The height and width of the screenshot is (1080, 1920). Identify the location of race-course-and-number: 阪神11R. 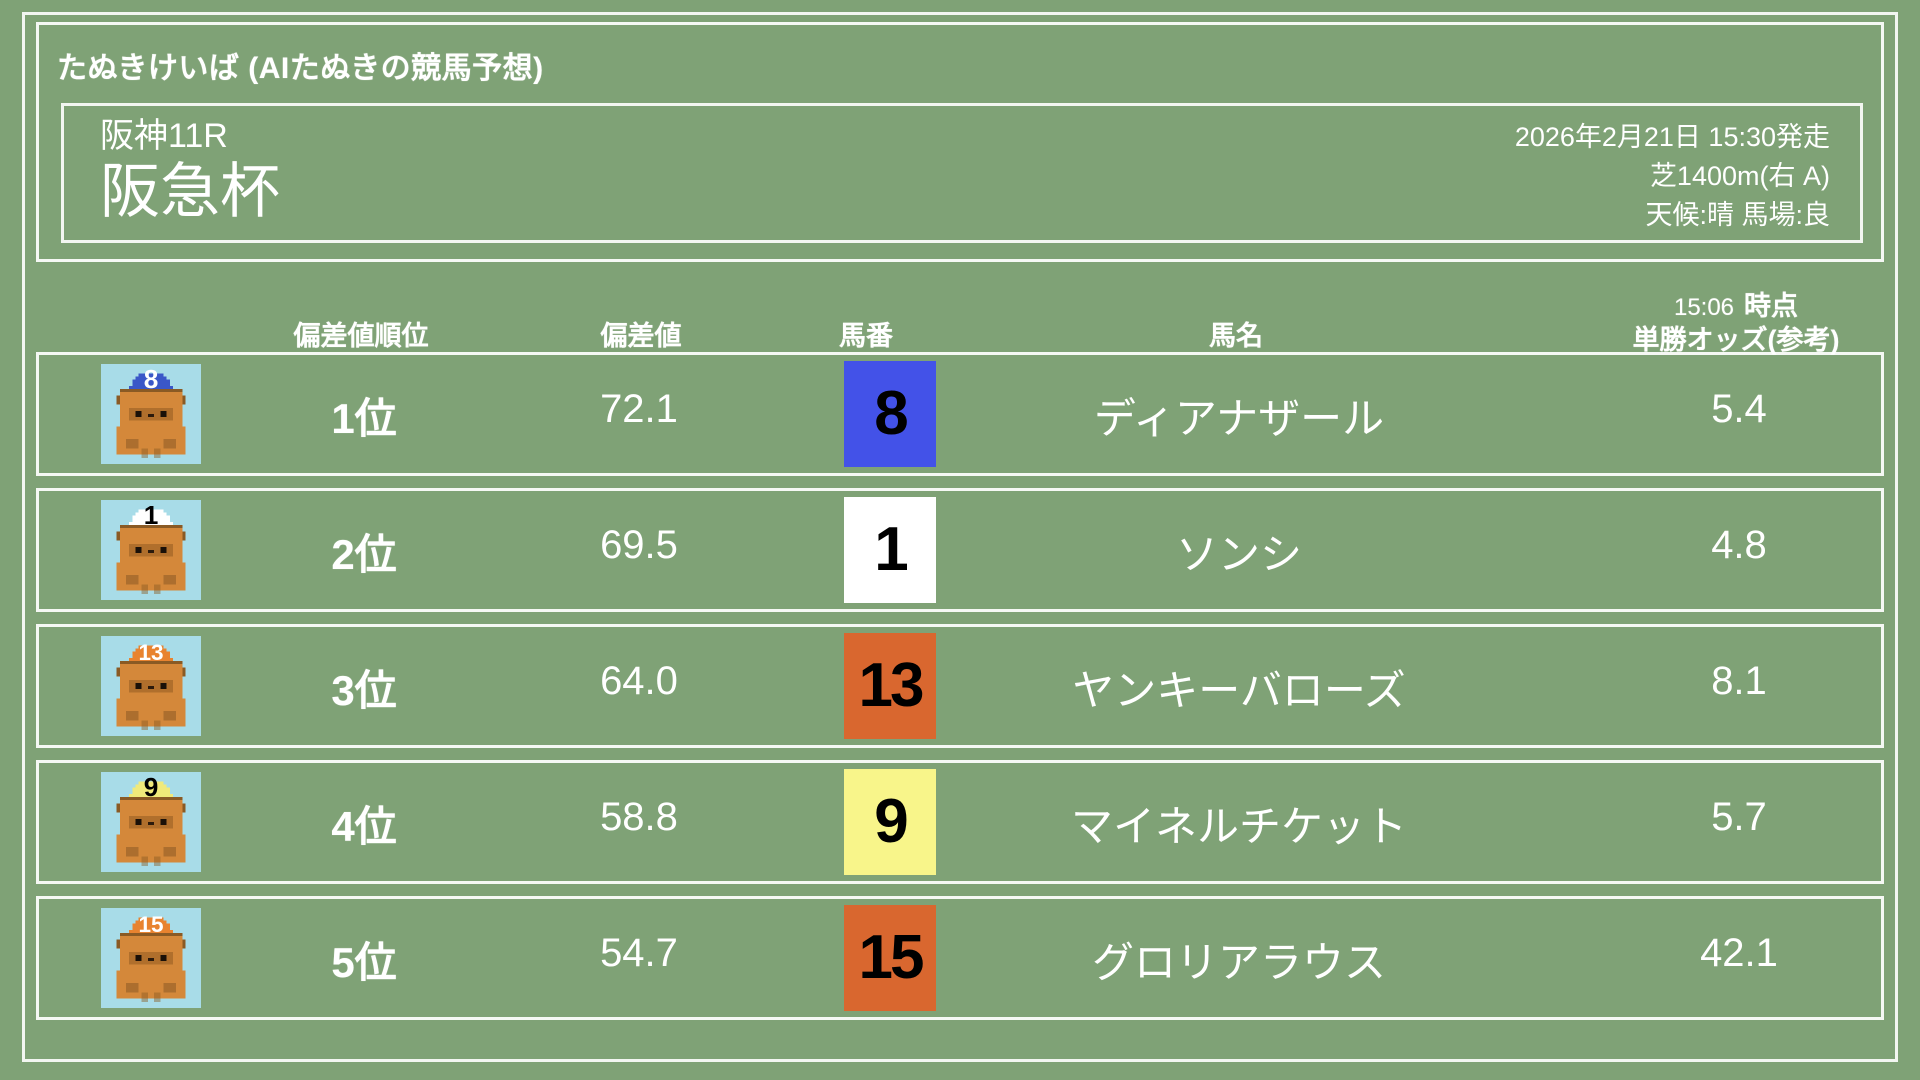
(164, 136).